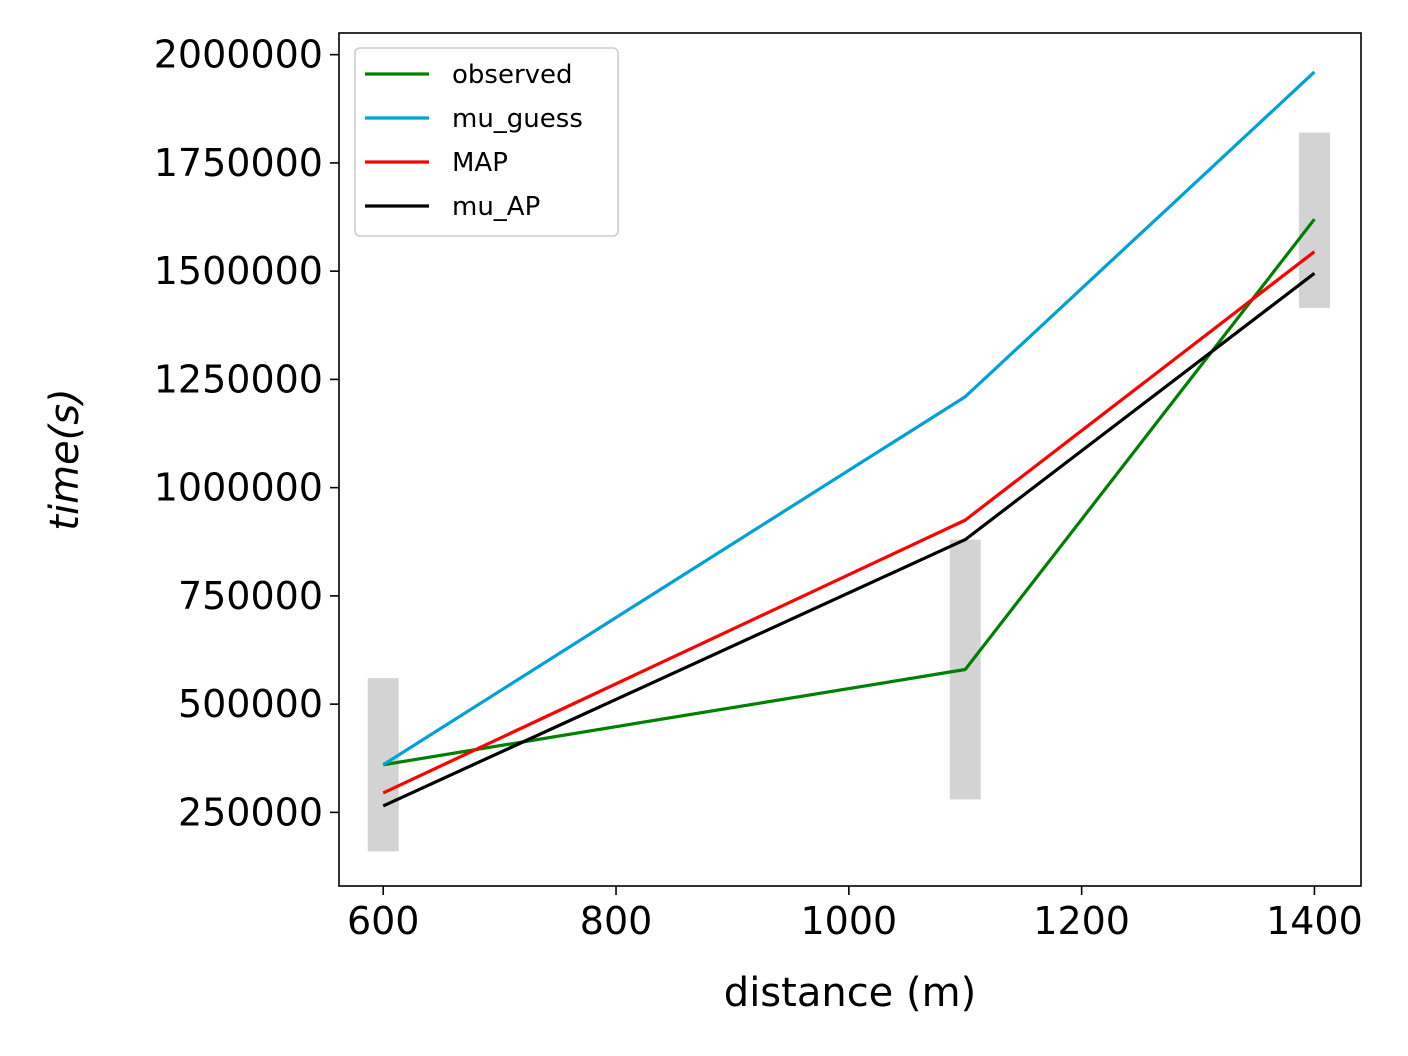 The image size is (1408, 1056). I want to click on y-axis-title: time(s), so click(65, 459).